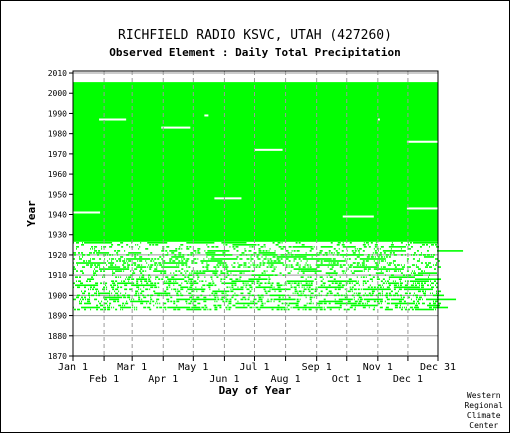  I want to click on y-tick-label: 1960, so click(57, 174).